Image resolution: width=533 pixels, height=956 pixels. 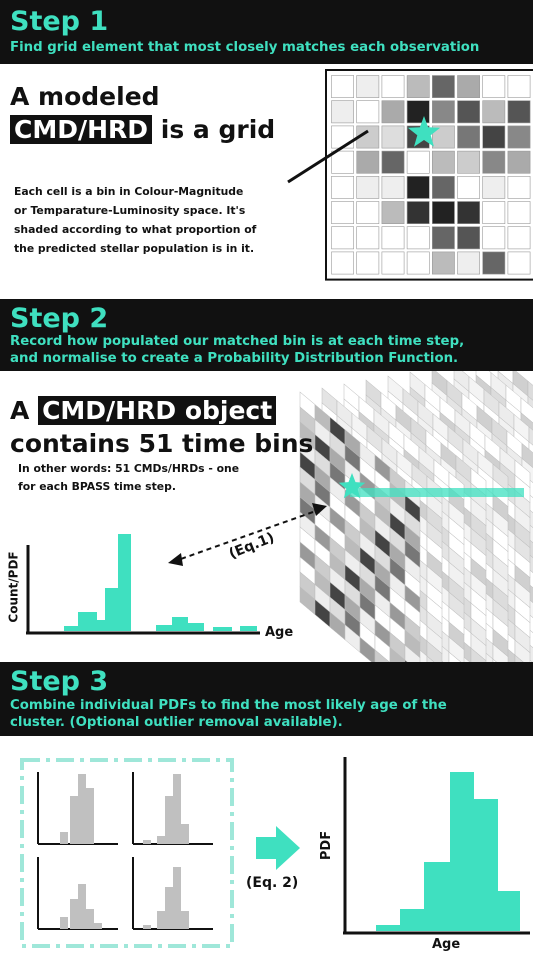 What do you see at coordinates (272, 883) in the screenshot?
I see `eq2-label: (Eq. 2)` at bounding box center [272, 883].